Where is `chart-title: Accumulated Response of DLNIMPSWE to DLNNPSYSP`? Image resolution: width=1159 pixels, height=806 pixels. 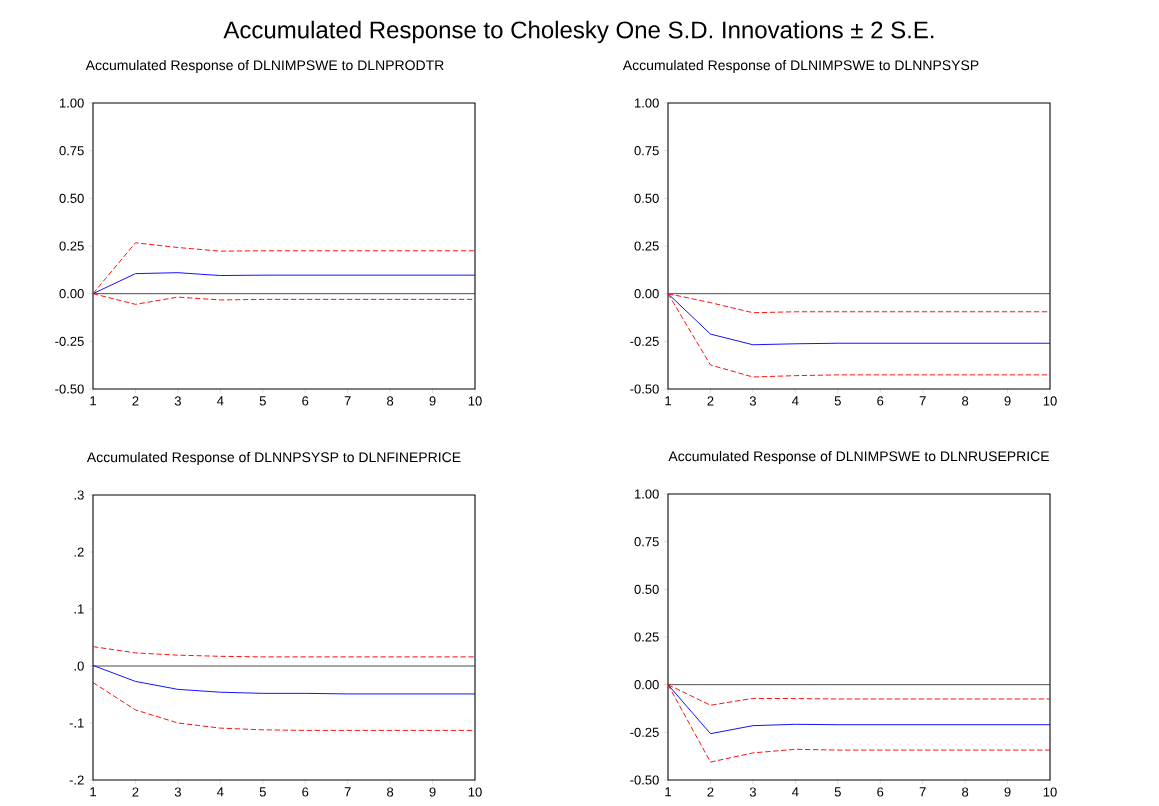 chart-title: Accumulated Response of DLNIMPSWE to DLNNPSYSP is located at coordinates (800, 66).